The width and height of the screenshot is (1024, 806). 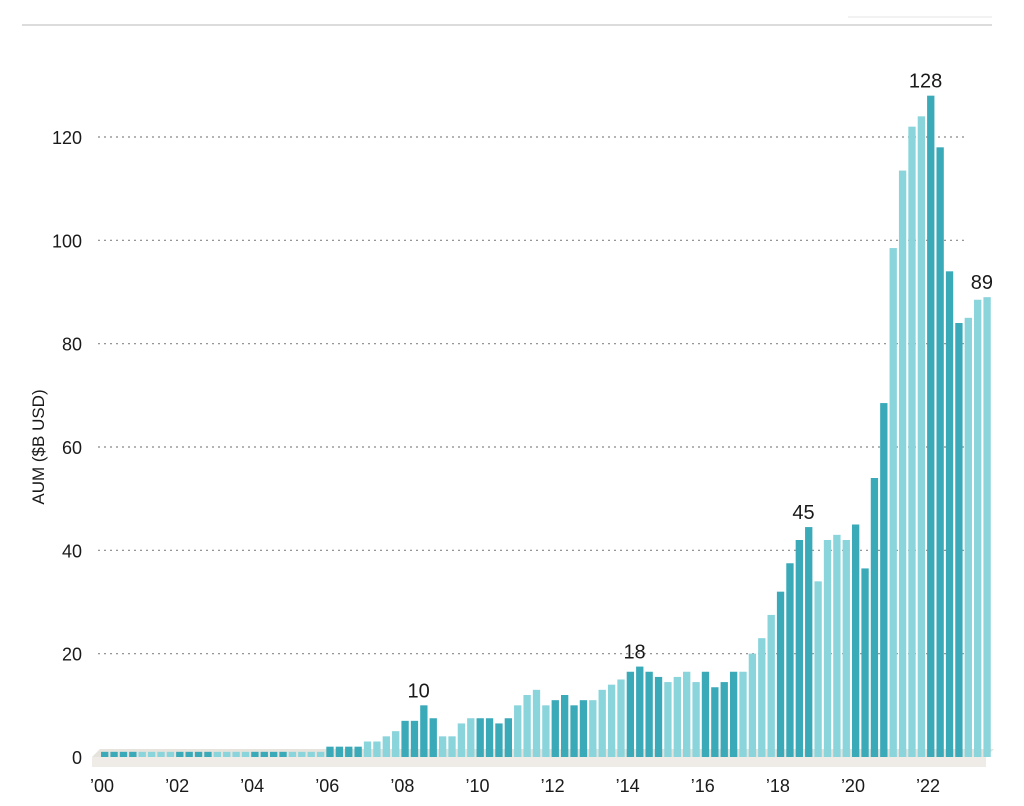 I want to click on x-tick-label: ’06, so click(x=327, y=786).